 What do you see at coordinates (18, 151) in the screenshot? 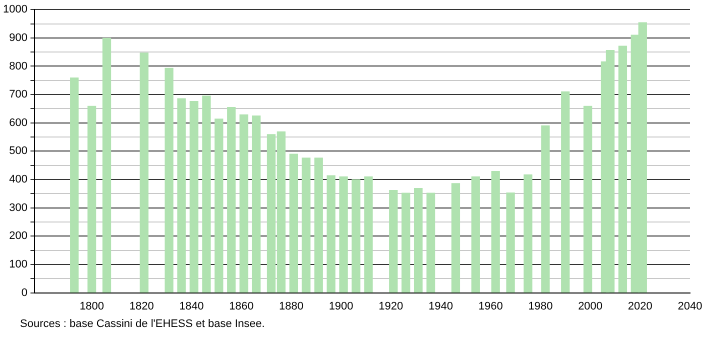
I see `y-tick-label: 500` at bounding box center [18, 151].